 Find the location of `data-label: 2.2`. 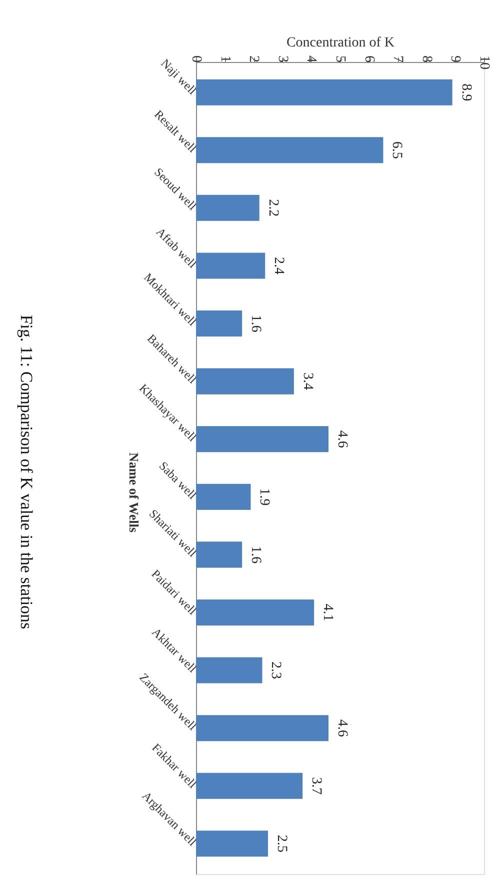

data-label: 2.2 is located at coordinates (272, 208).